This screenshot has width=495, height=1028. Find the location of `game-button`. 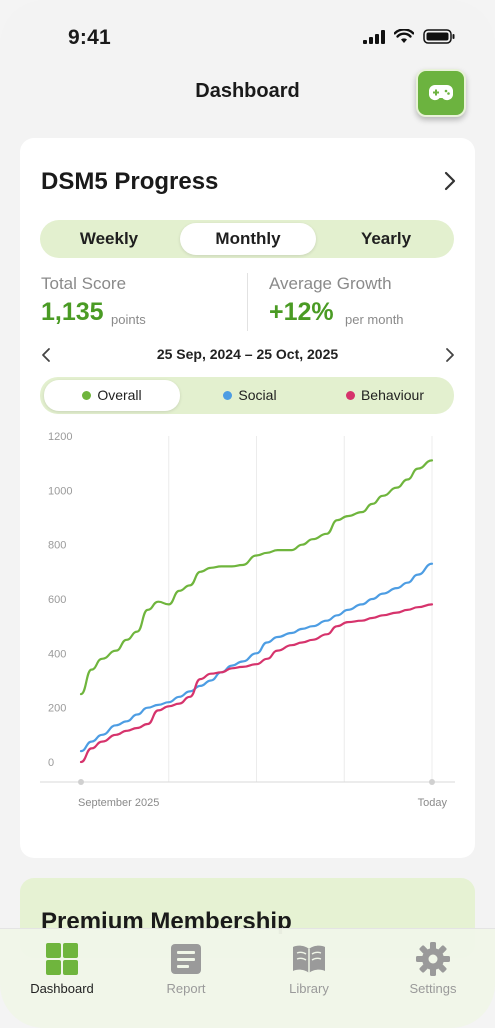

game-button is located at coordinates (441, 93).